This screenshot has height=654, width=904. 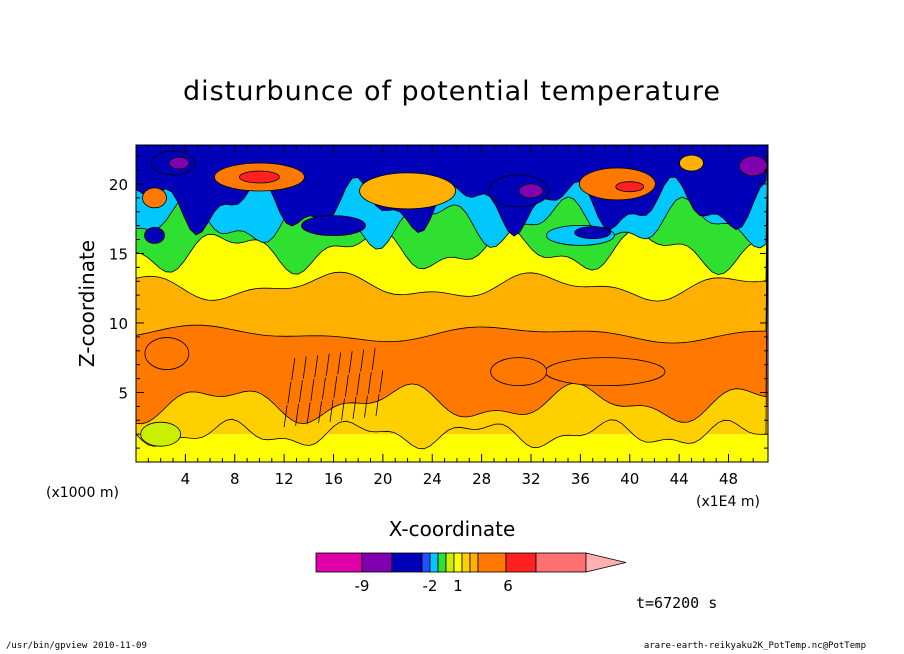 I want to click on colorbar-label: -2, so click(x=430, y=586).